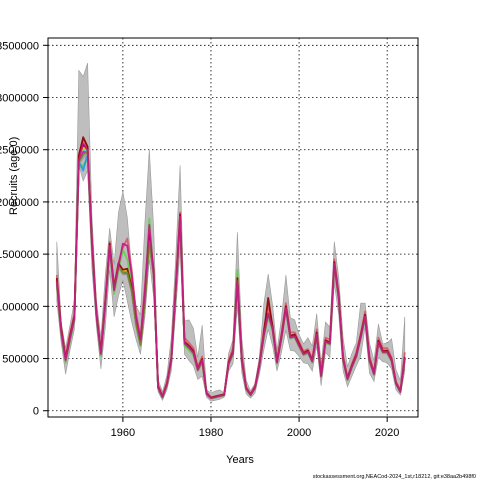  What do you see at coordinates (299, 433) in the screenshot?
I see `x-tick-label: 2000` at bounding box center [299, 433].